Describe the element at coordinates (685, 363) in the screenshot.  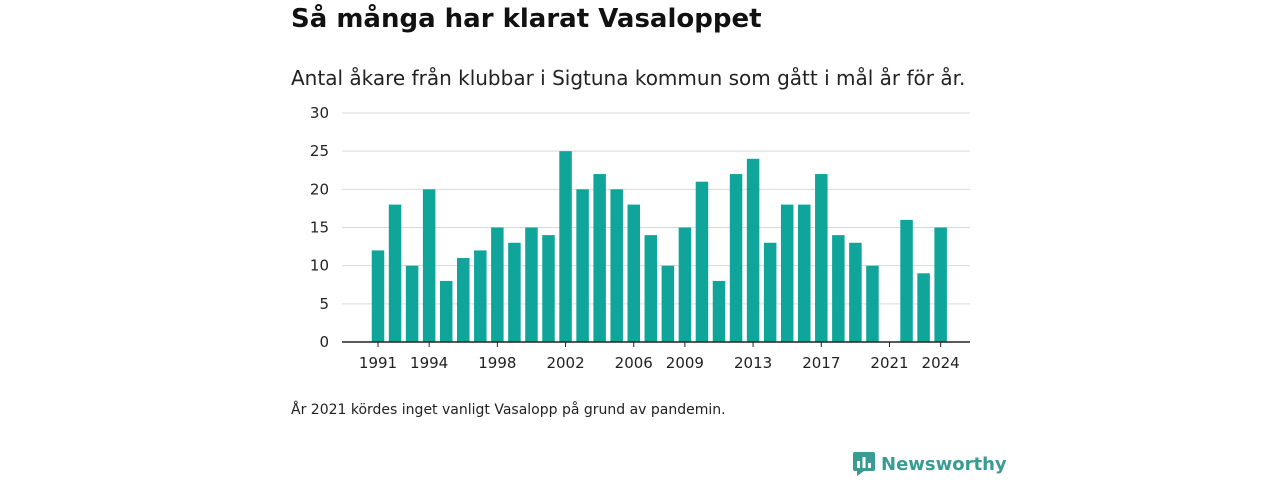
I see `x-tick-label: 2009` at that location.